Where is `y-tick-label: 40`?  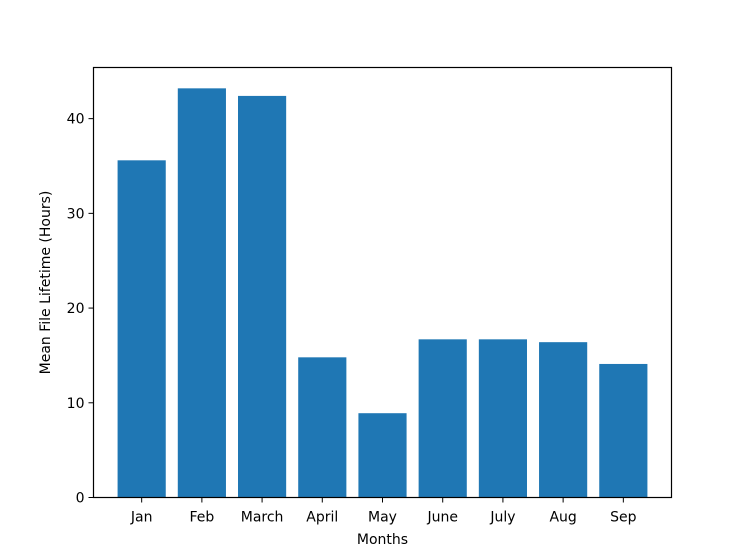
y-tick-label: 40 is located at coordinates (76, 120).